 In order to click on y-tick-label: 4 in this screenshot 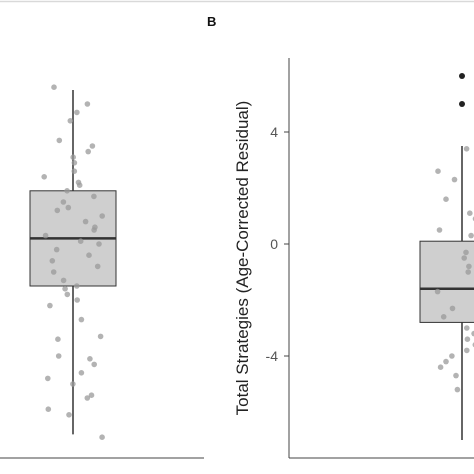, I will do `click(274, 132)`.